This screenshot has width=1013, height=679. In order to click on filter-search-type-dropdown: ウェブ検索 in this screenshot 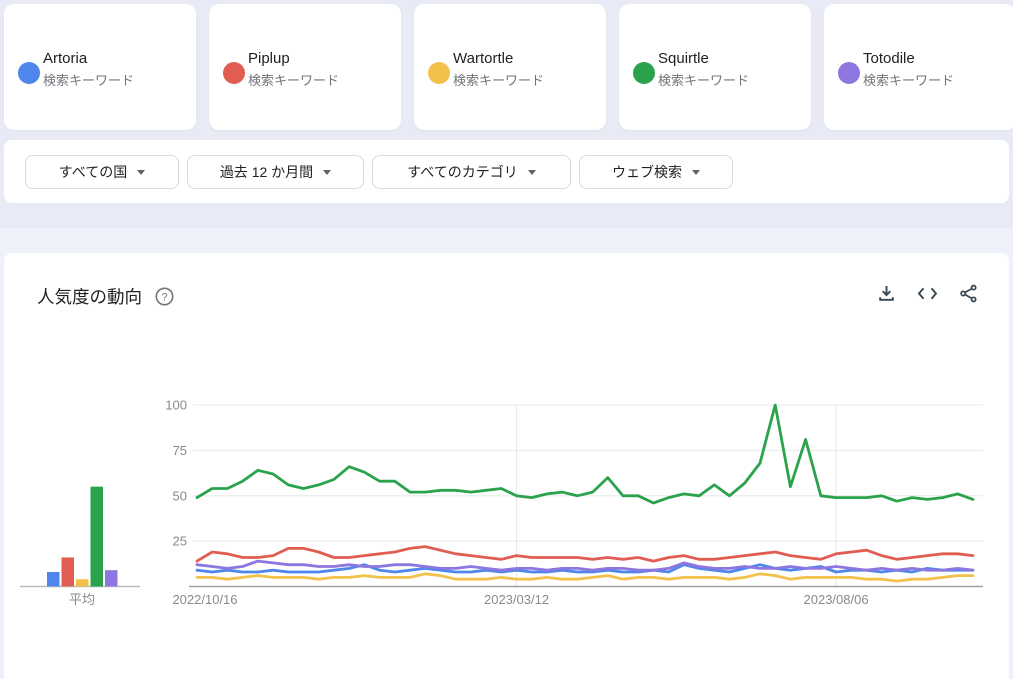, I will do `click(656, 171)`.